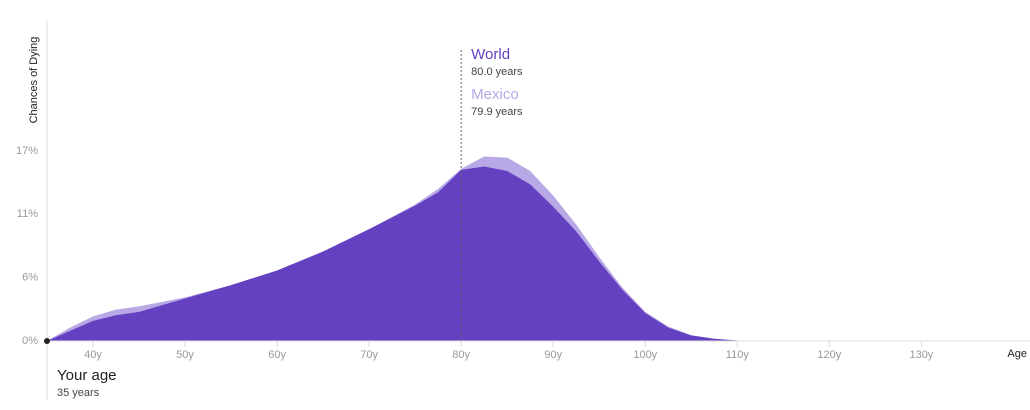 The width and height of the screenshot is (1030, 410). What do you see at coordinates (495, 94) in the screenshot?
I see `annotation-title: Mexico` at bounding box center [495, 94].